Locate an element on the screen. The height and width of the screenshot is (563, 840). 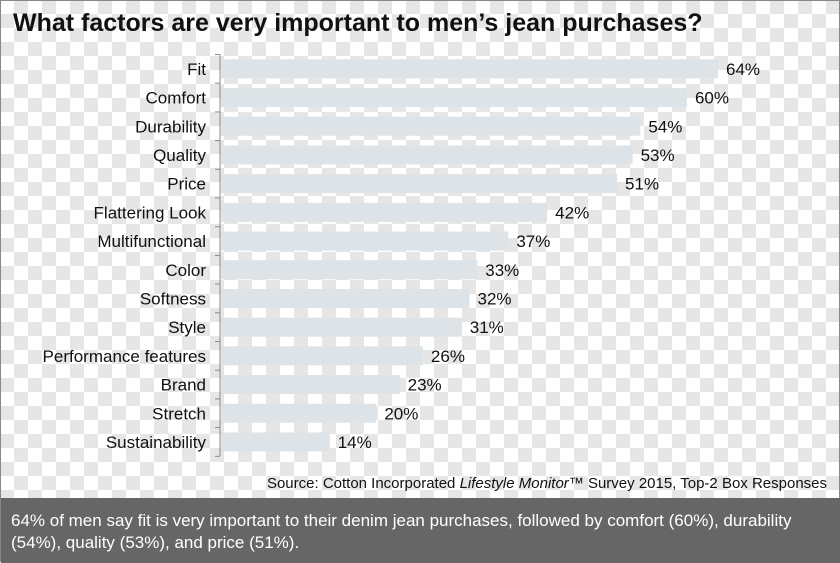
data-label: 54% is located at coordinates (665, 126).